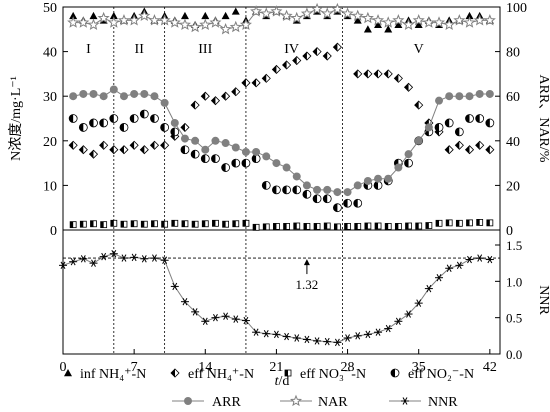 The image size is (550, 412). Describe the element at coordinates (50, 142) in the screenshot. I see `y-left-tick-label: 20` at that location.